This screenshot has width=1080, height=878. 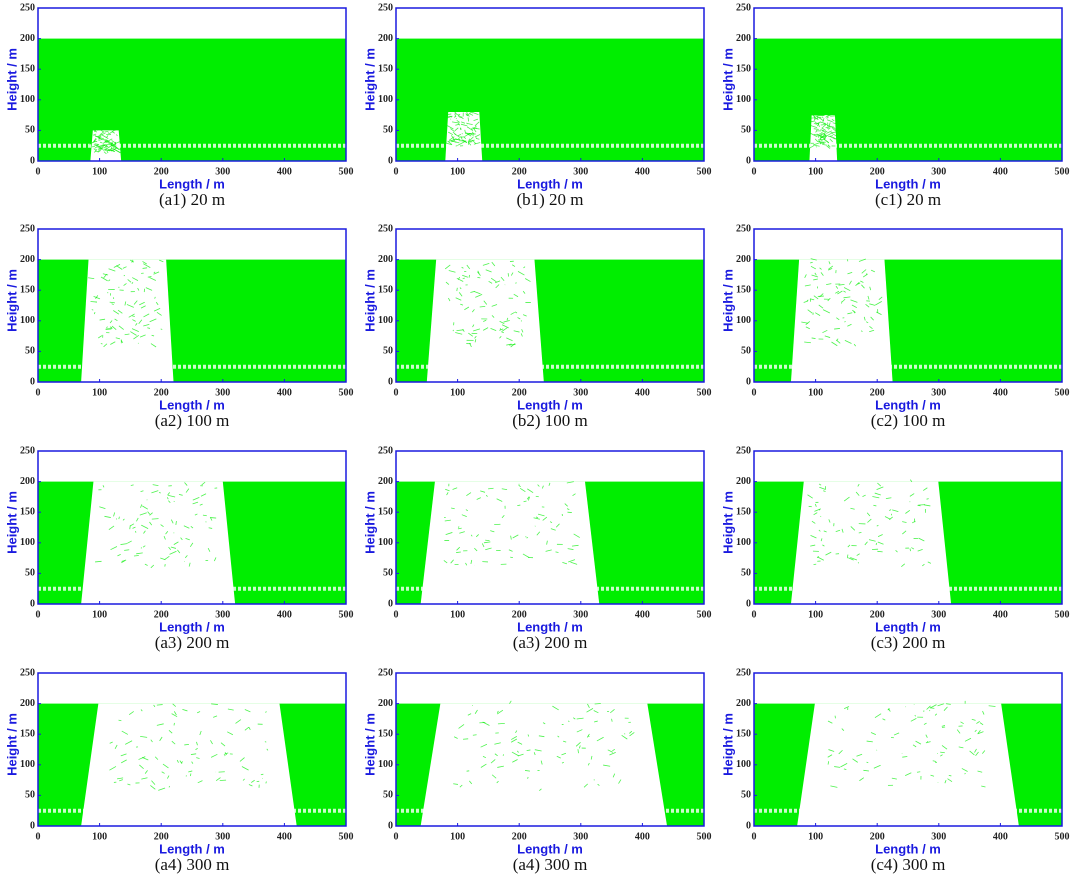 I want to click on x-axis-label: Length / m, so click(x=550, y=404).